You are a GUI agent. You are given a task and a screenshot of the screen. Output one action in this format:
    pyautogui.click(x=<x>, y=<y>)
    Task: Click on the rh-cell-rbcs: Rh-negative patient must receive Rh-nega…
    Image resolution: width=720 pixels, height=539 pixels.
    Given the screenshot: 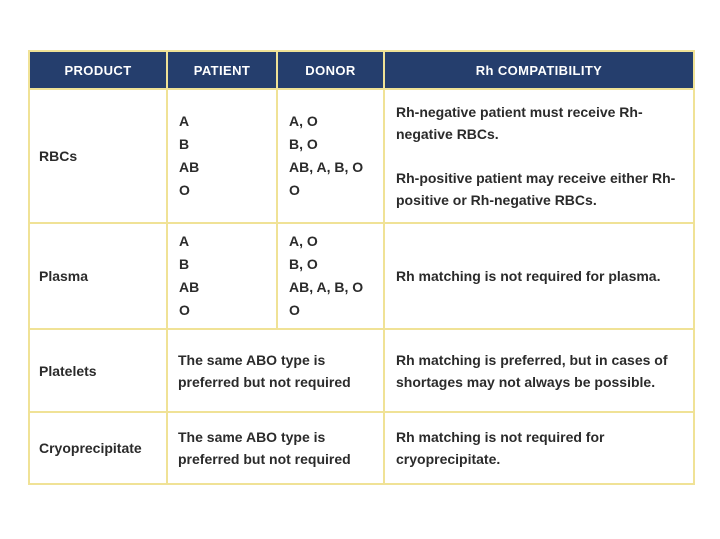 What is the action you would take?
    pyautogui.click(x=539, y=156)
    